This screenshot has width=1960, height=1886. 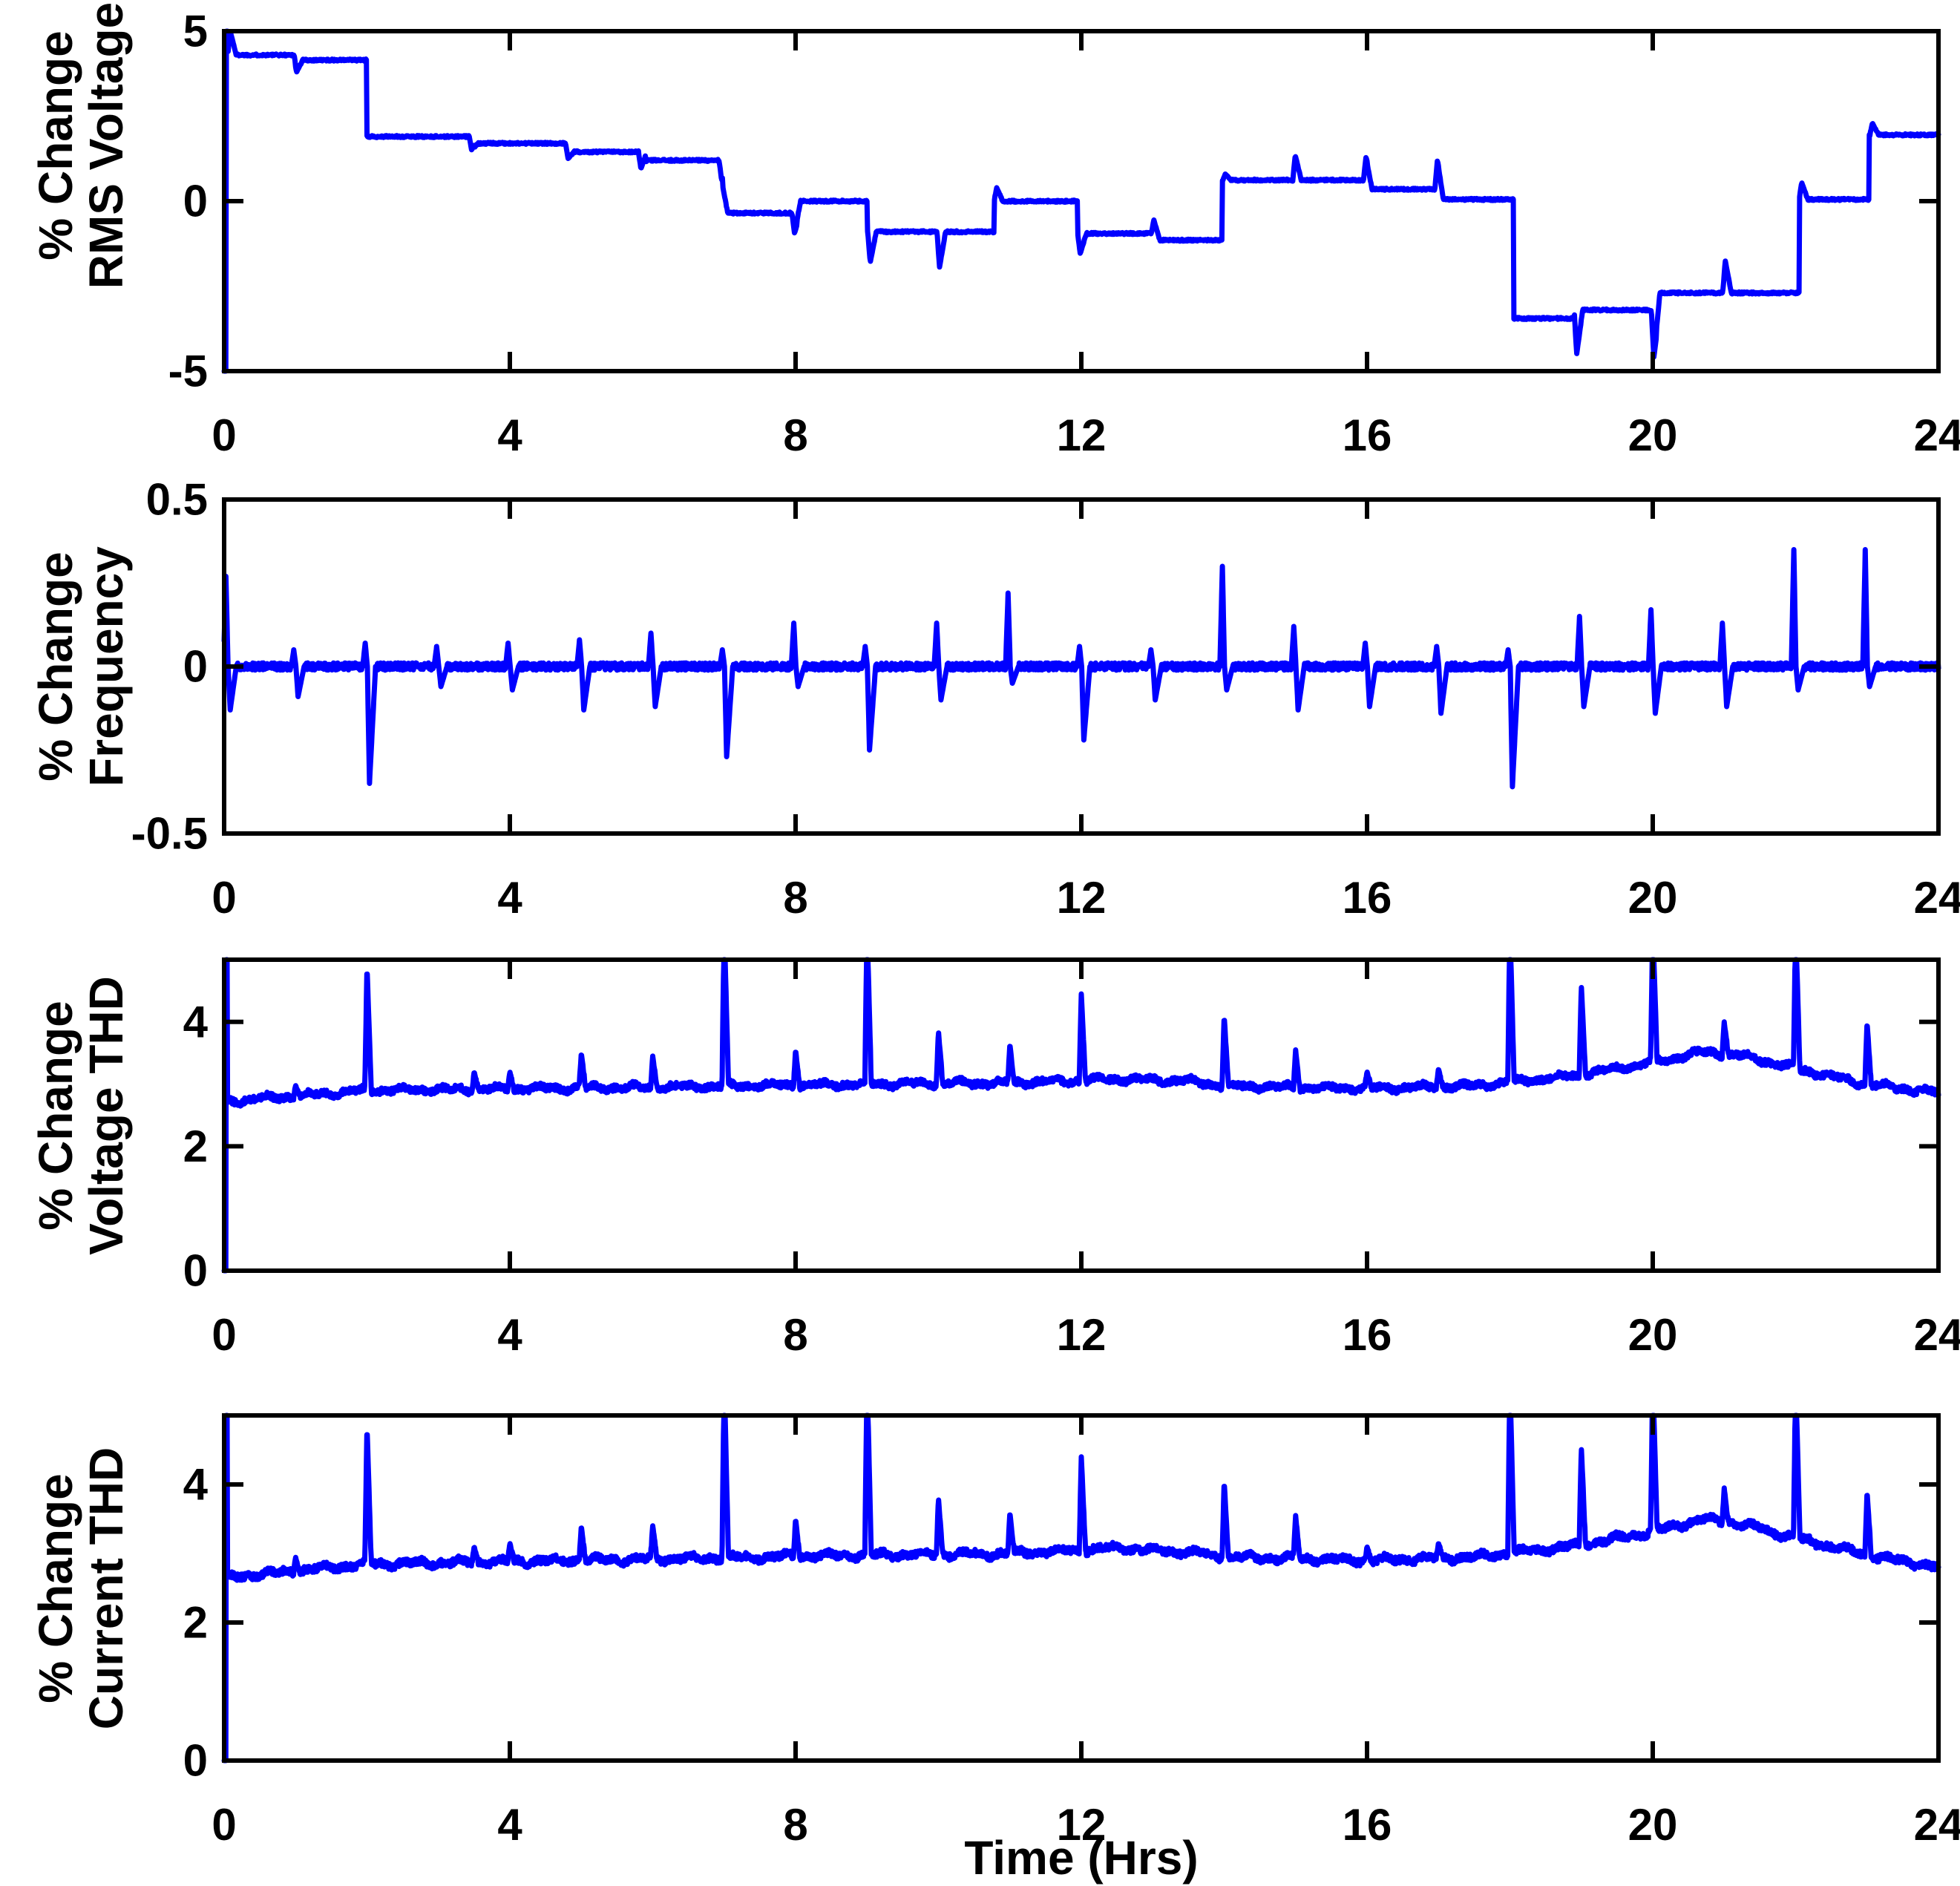 I want to click on x-axis-label: Time (Hrs), so click(x=1081, y=1858).